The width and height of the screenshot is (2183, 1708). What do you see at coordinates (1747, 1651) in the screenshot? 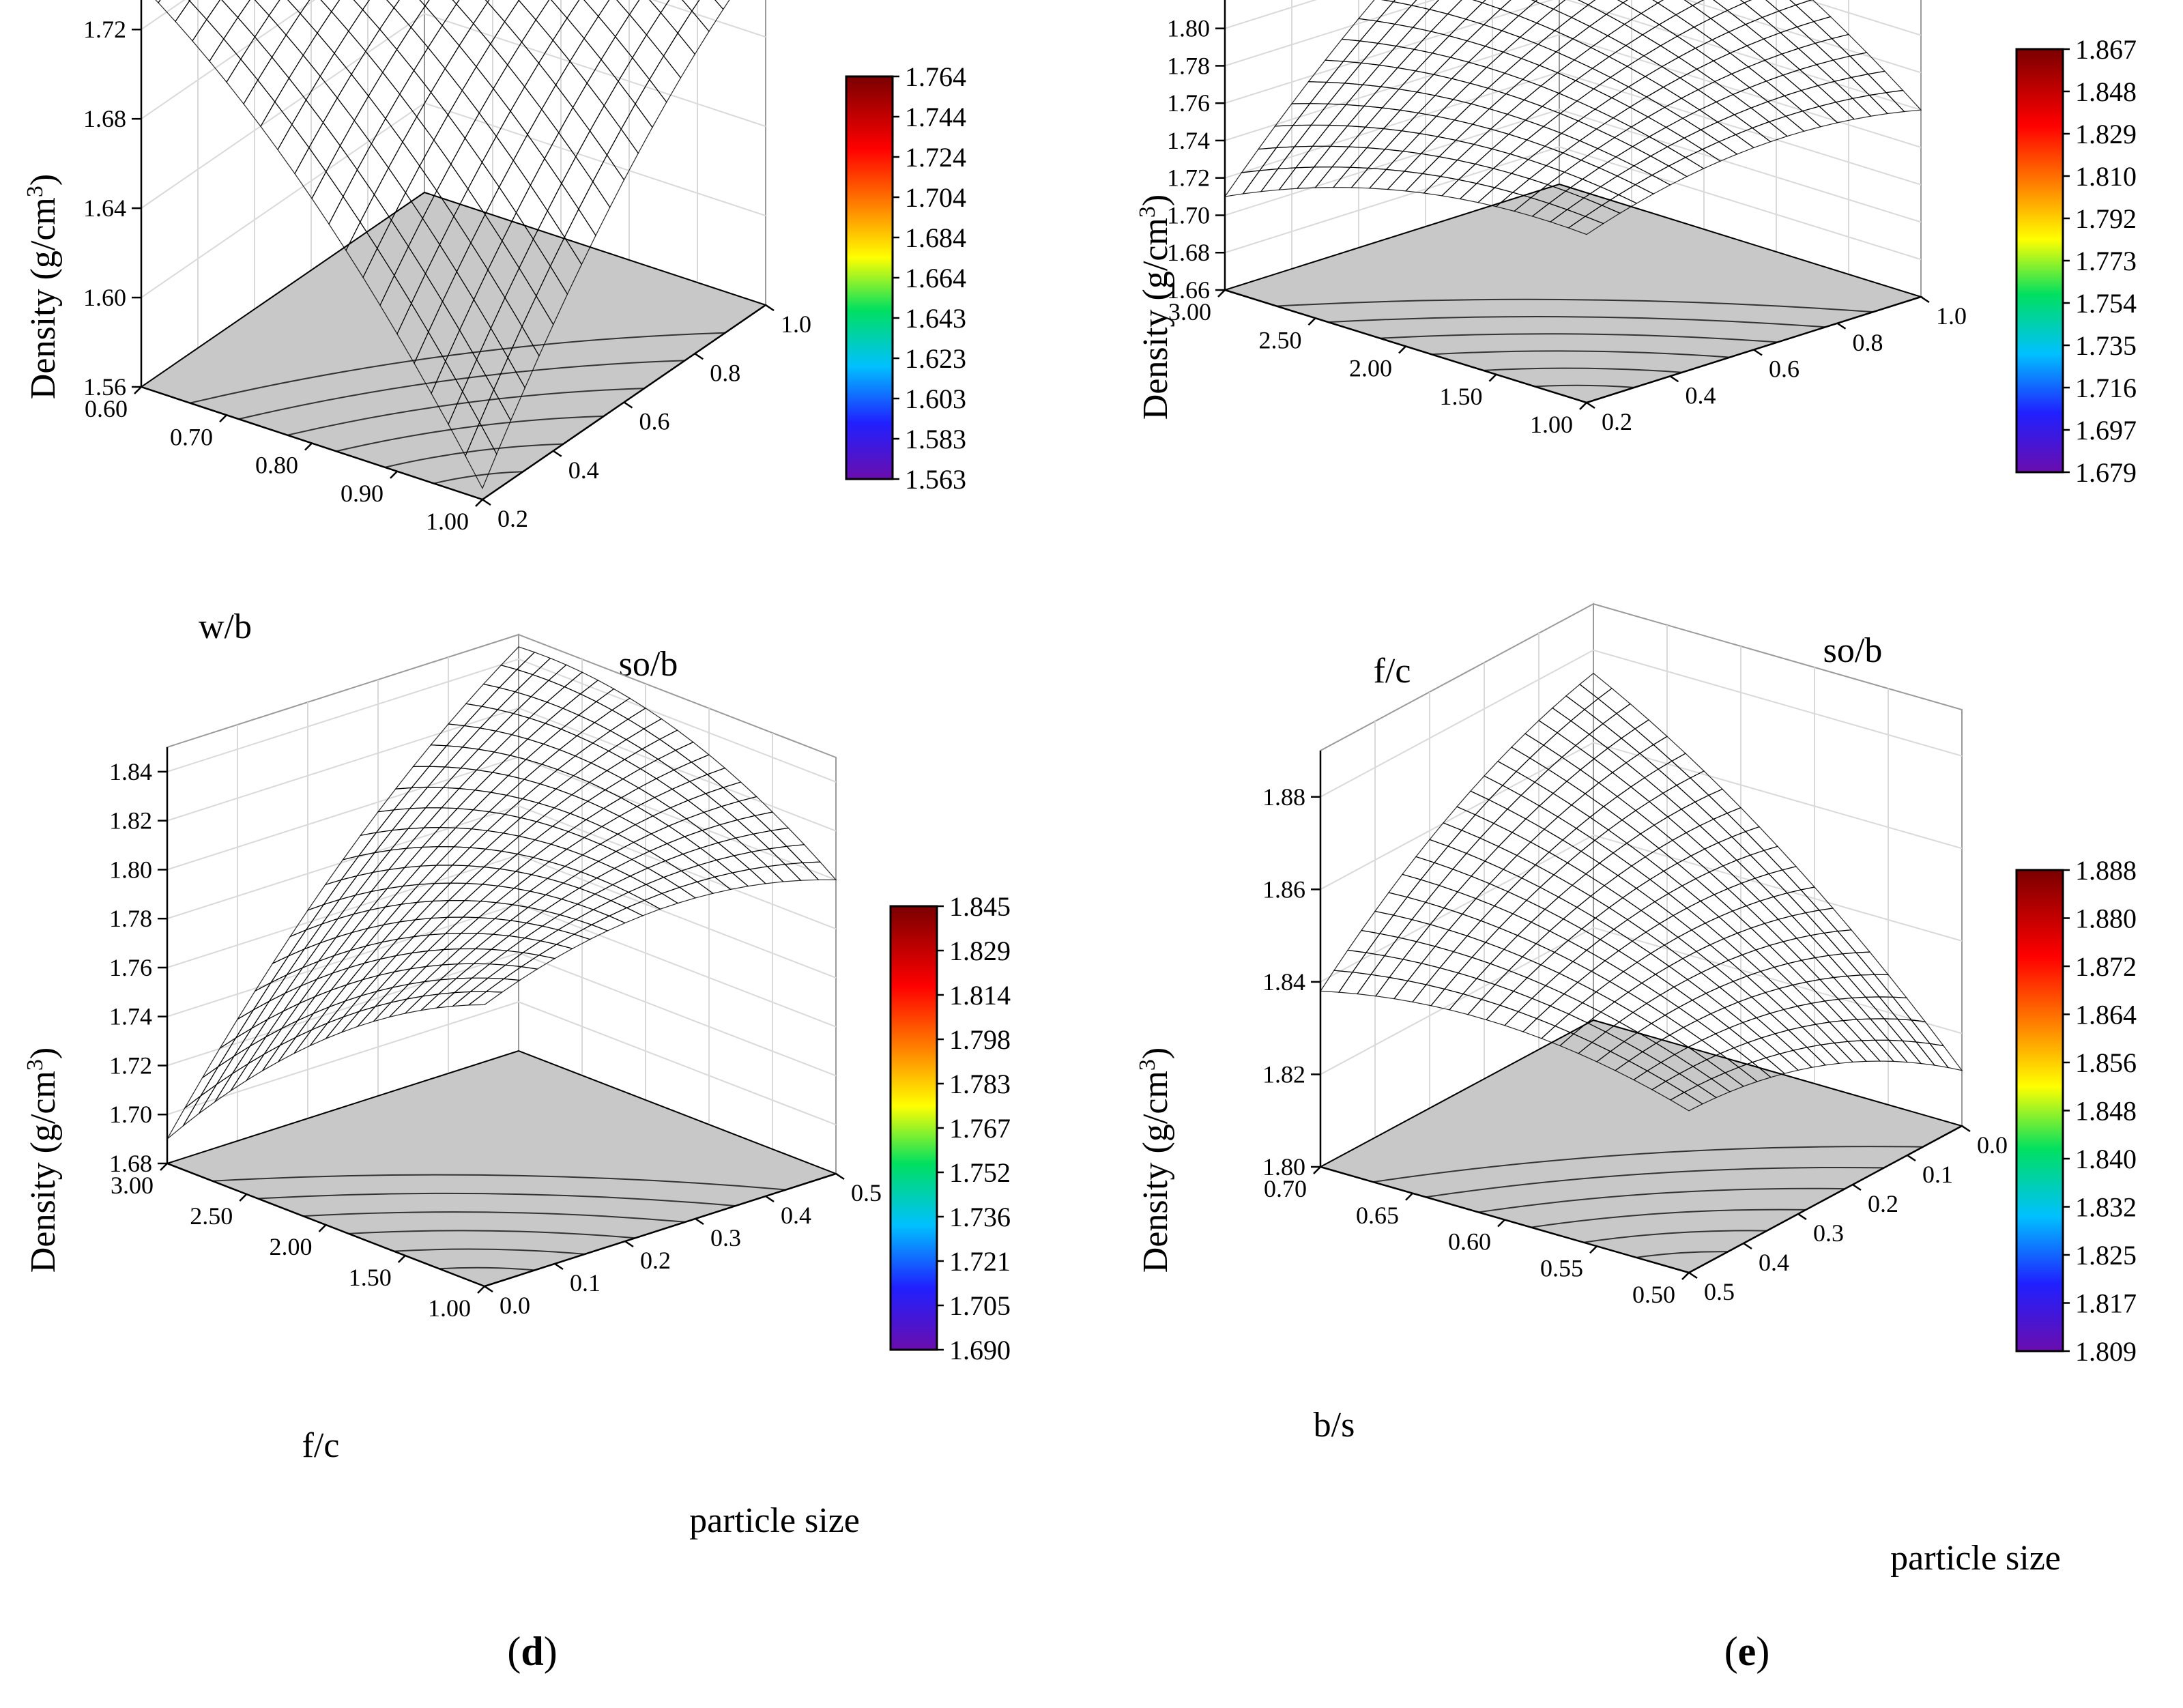
I see `panel-label: (e)` at bounding box center [1747, 1651].